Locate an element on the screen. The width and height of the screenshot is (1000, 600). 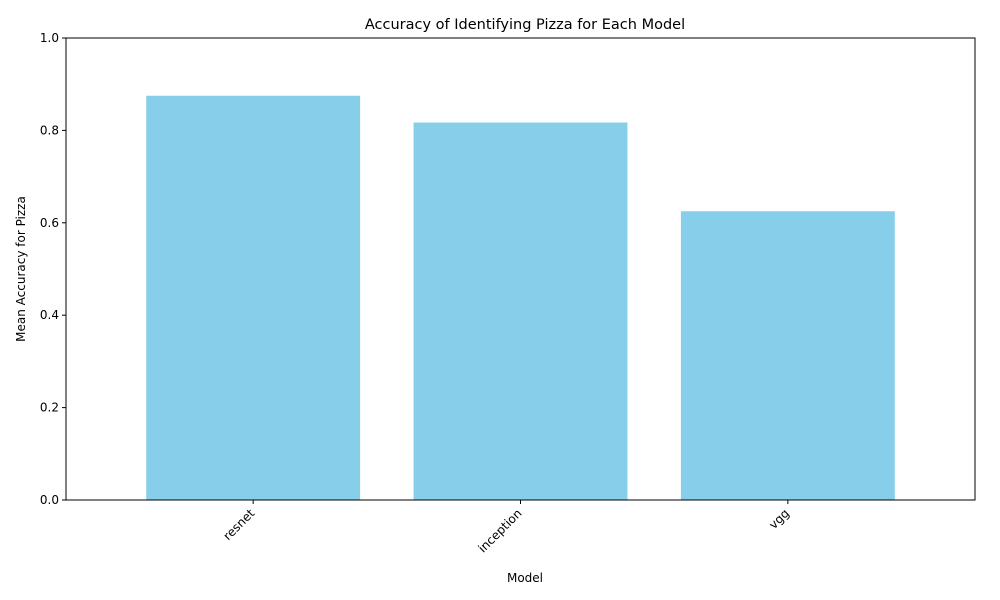
y-tick-label: 0.4 is located at coordinates (49, 315).